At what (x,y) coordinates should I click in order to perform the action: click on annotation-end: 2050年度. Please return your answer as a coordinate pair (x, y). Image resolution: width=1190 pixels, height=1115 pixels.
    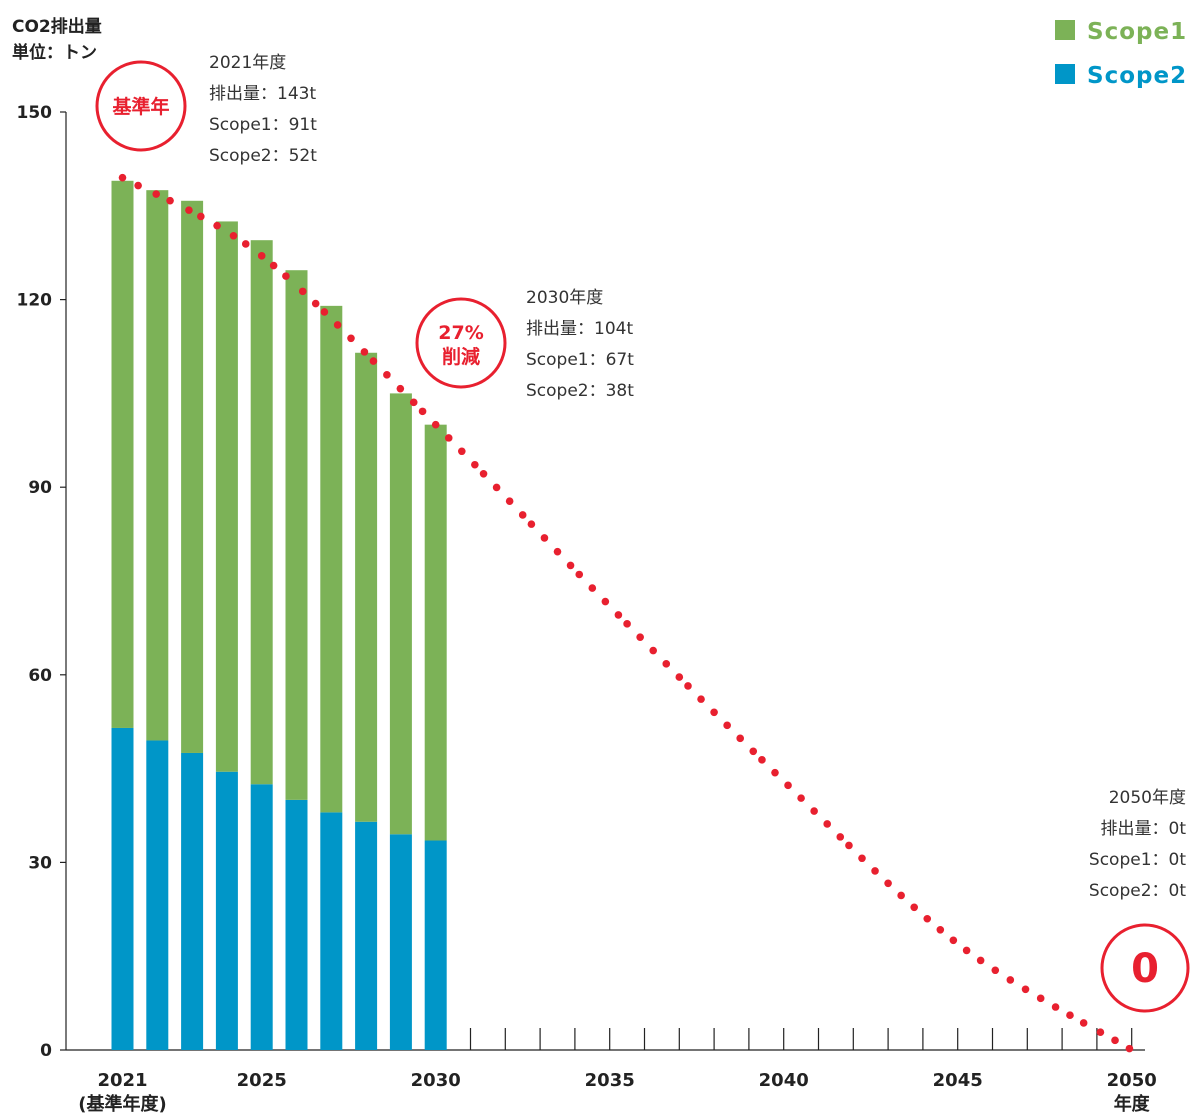
    Looking at the image, I should click on (1147, 798).